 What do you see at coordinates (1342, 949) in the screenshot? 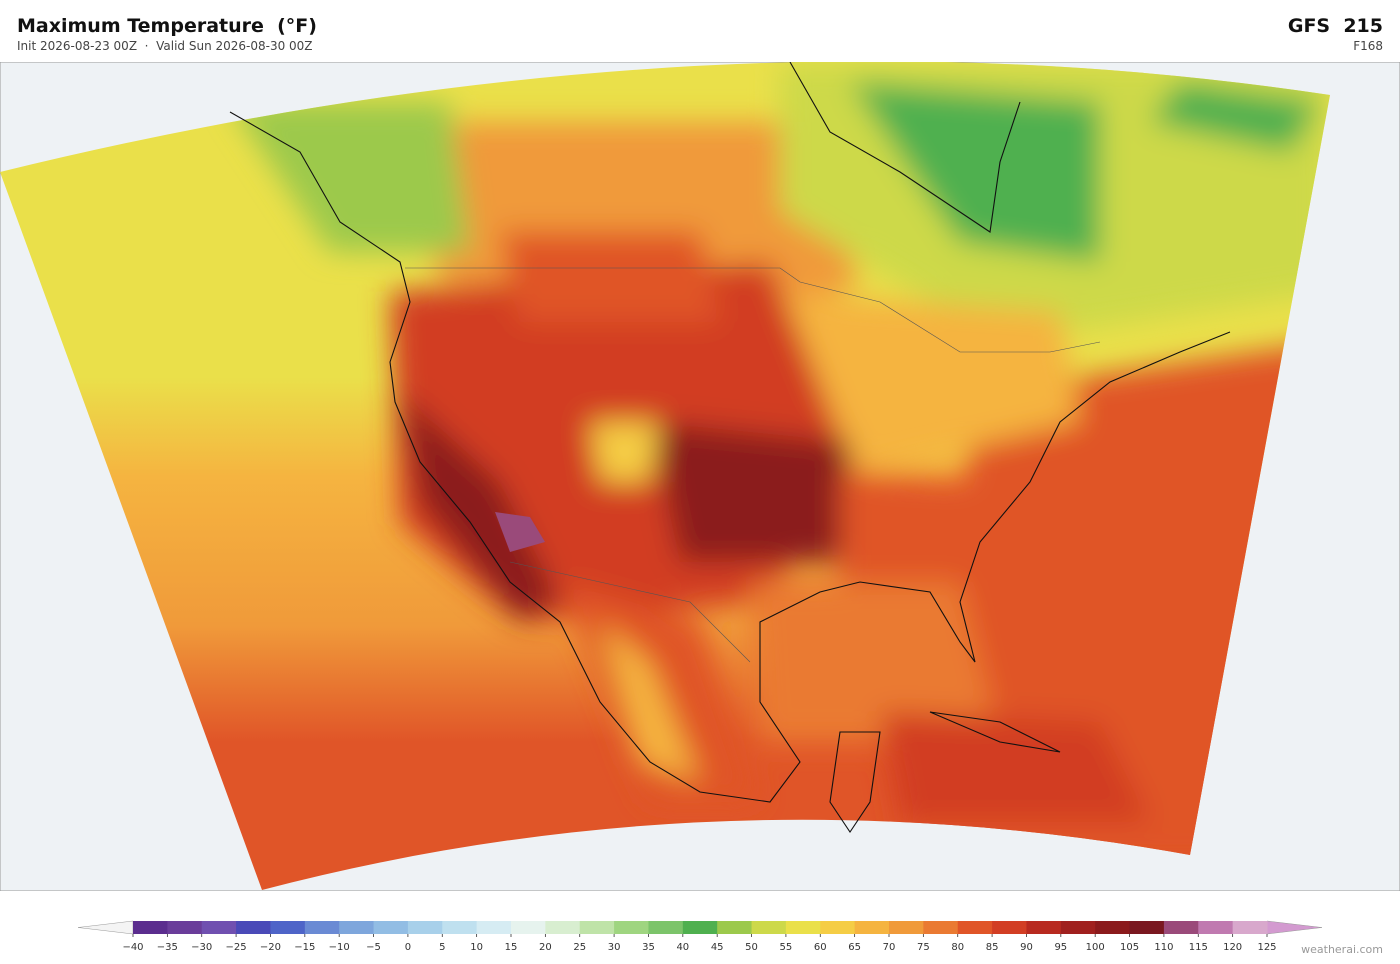
I see `watermark: weatherai.com` at bounding box center [1342, 949].